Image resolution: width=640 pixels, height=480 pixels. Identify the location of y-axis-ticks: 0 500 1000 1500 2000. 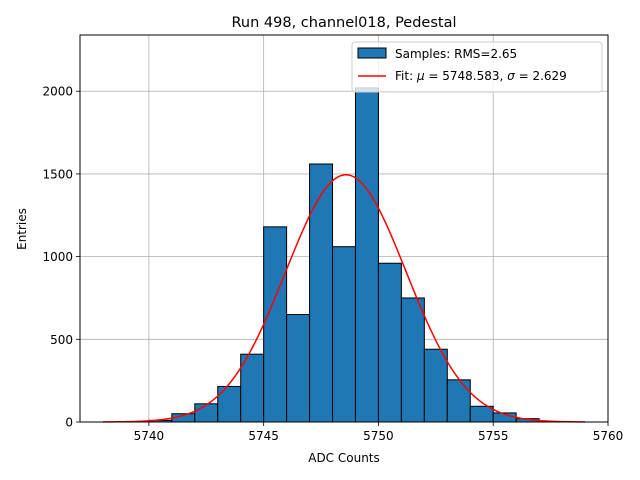
(61, 257).